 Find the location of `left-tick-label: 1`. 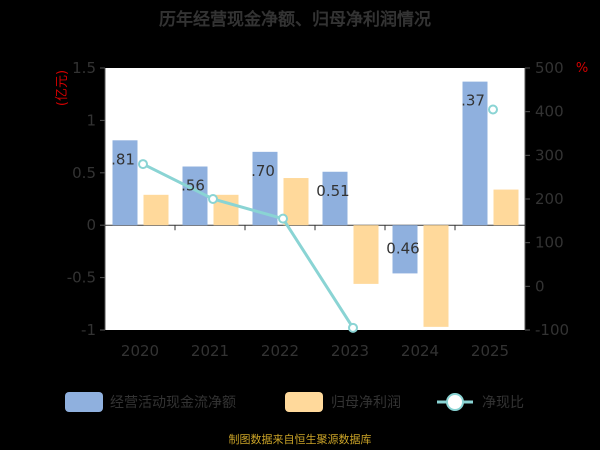

left-tick-label: 1 is located at coordinates (91, 120).